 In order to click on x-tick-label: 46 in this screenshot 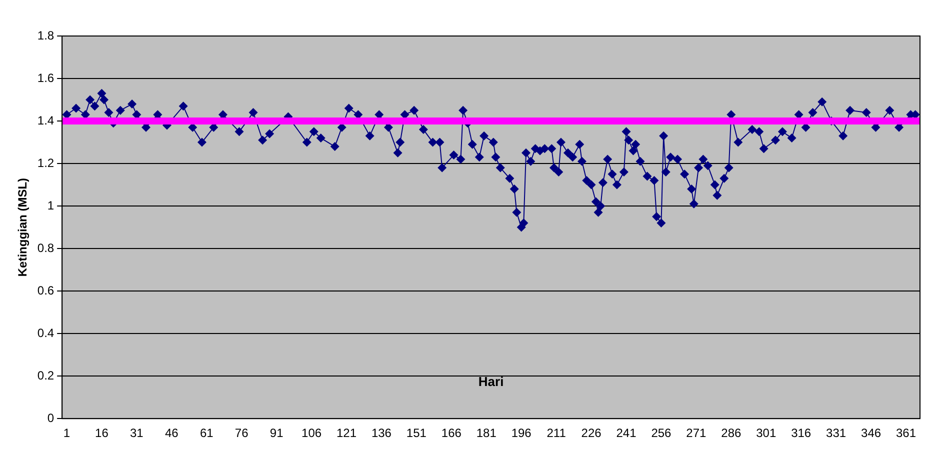, I will do `click(171, 433)`.